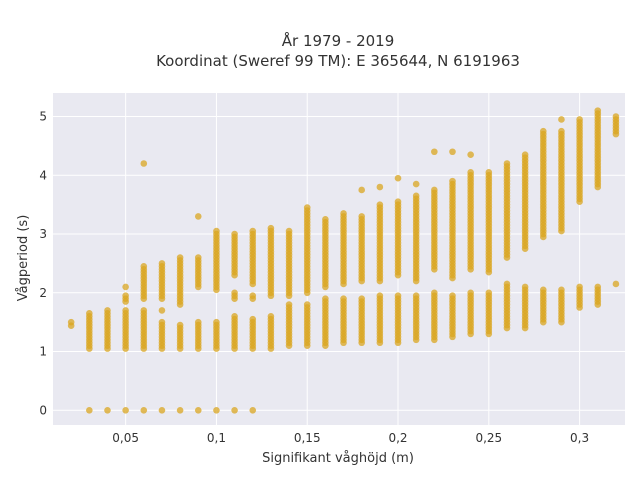 Image resolution: width=640 pixels, height=484 pixels. What do you see at coordinates (43, 352) in the screenshot?
I see `y-tick-label: 1` at bounding box center [43, 352].